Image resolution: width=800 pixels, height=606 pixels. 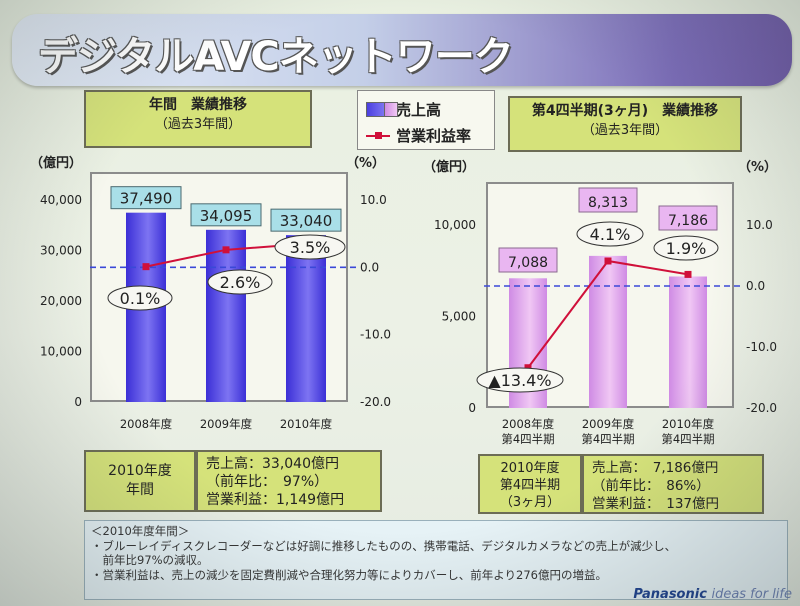 I want to click on q4-value-label: 7,186, so click(x=688, y=221).